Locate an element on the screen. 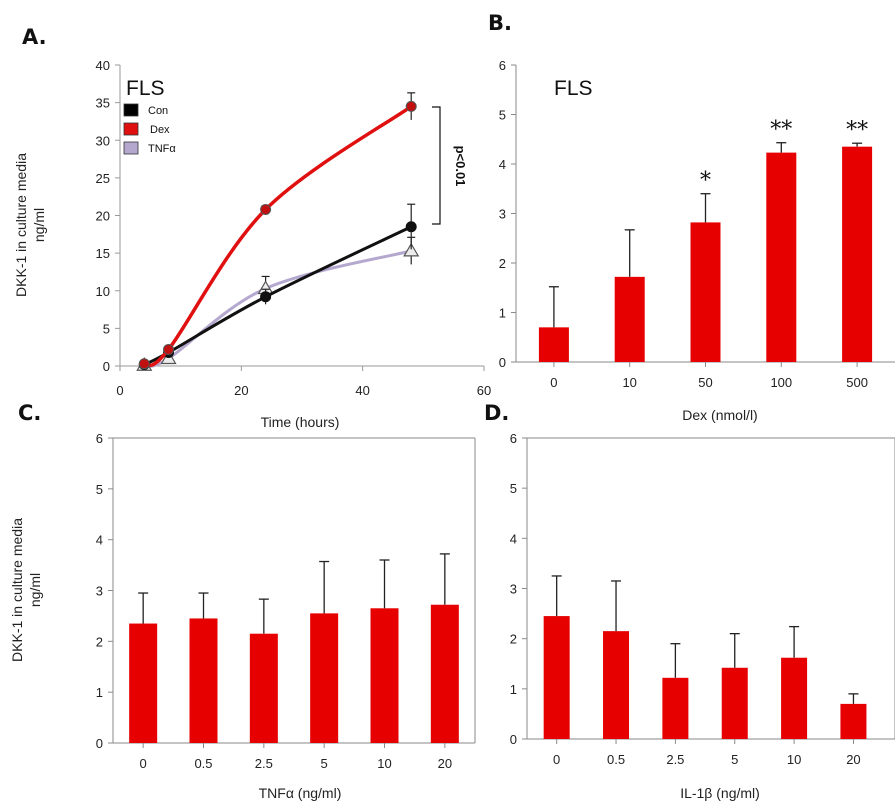 The width and height of the screenshot is (895, 806). panel-c-ytick-label: 5 is located at coordinates (99, 489).